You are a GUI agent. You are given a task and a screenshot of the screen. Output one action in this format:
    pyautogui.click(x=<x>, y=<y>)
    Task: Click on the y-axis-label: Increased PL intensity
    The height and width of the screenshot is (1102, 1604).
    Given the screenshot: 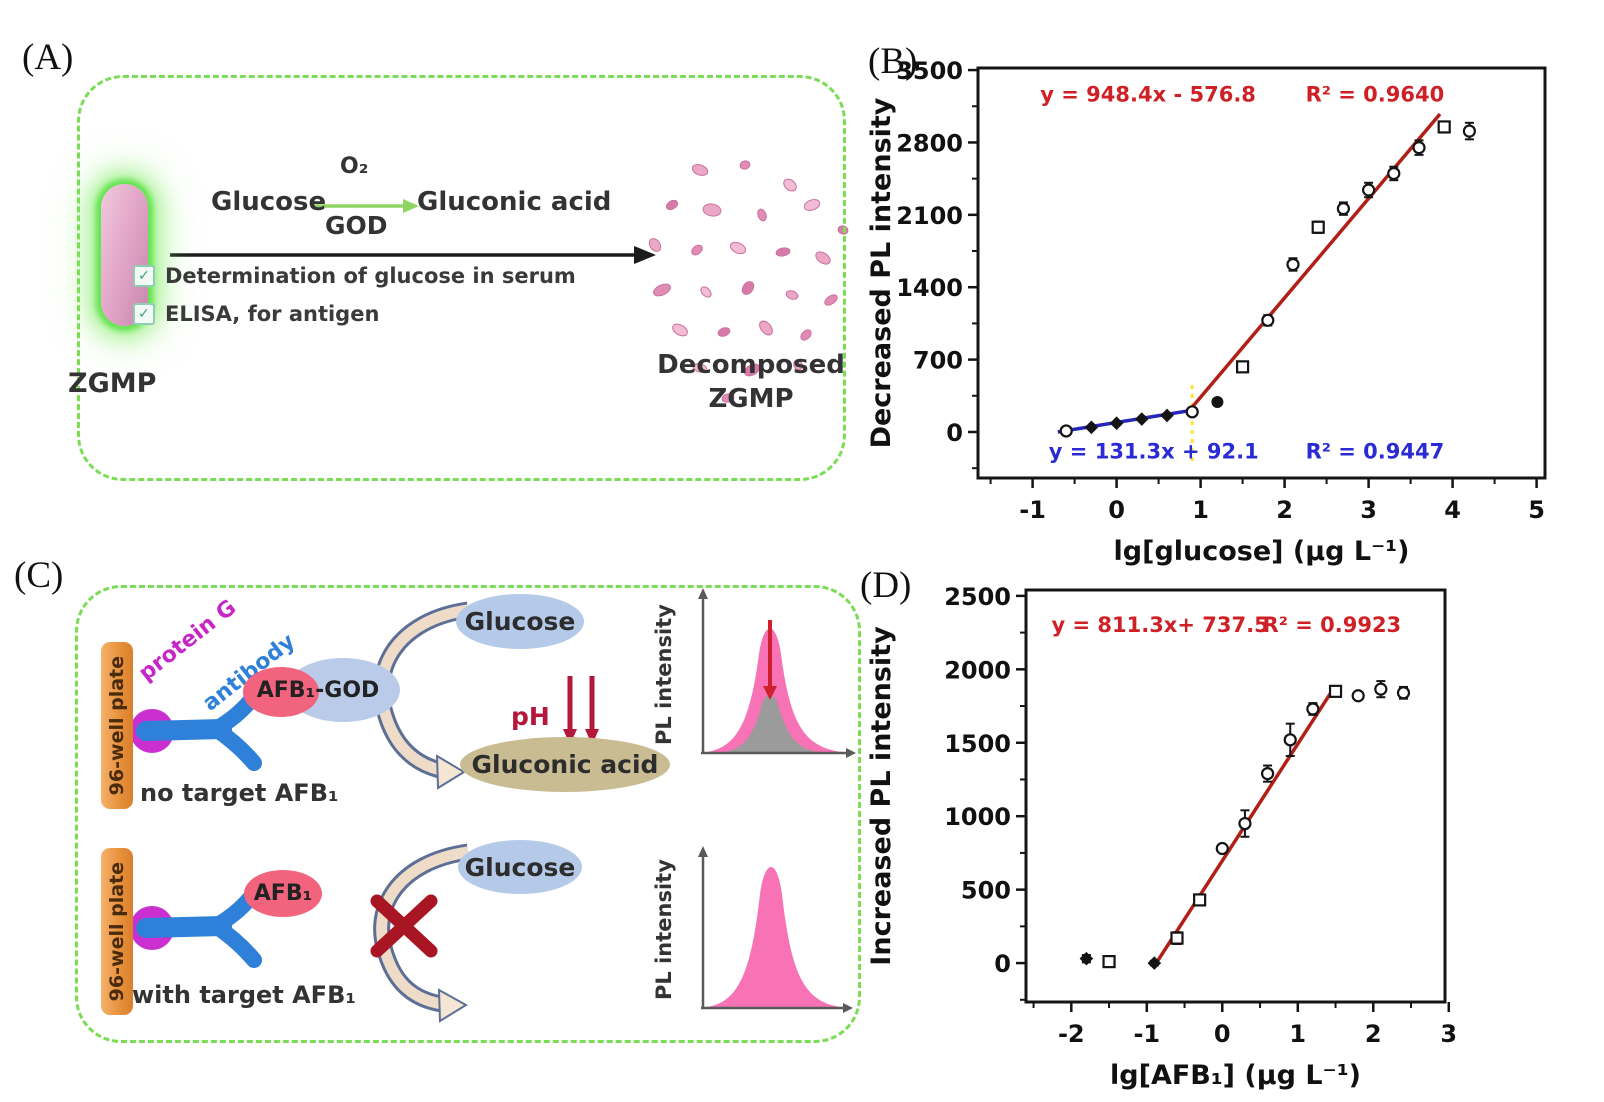 What is the action you would take?
    pyautogui.click(x=881, y=796)
    